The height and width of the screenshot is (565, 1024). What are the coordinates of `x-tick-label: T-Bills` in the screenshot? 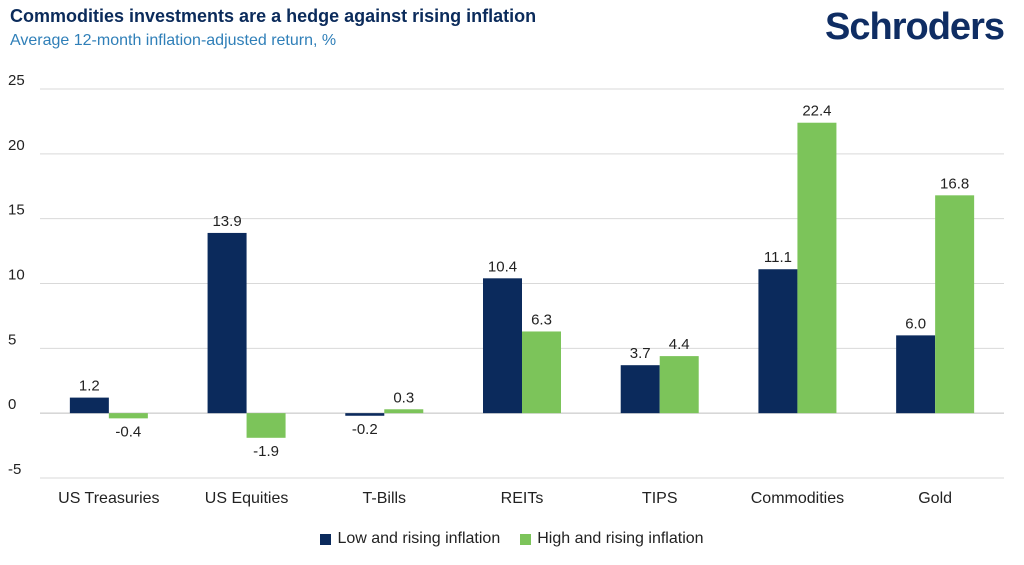 It's located at (385, 498).